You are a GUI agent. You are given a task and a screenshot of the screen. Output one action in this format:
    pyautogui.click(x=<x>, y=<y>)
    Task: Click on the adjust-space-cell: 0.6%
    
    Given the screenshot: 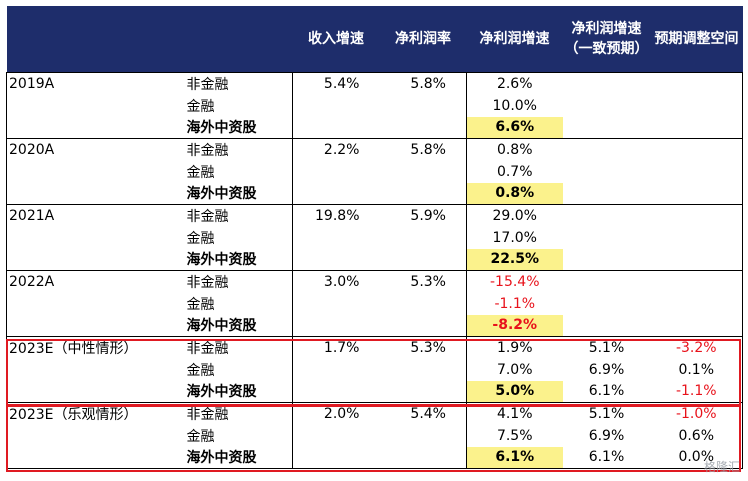 What is the action you would take?
    pyautogui.click(x=696, y=435)
    